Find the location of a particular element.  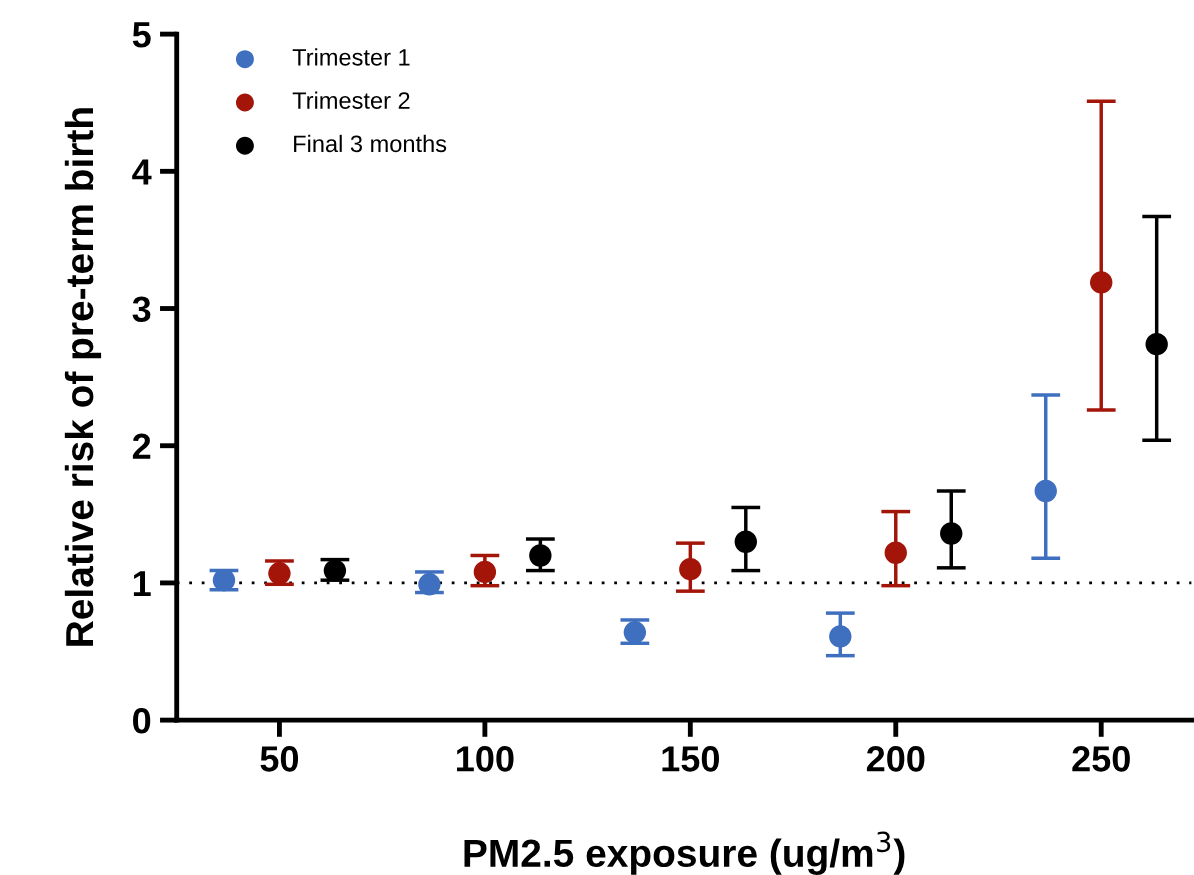

y-tick-label: 5 is located at coordinates (141, 35).